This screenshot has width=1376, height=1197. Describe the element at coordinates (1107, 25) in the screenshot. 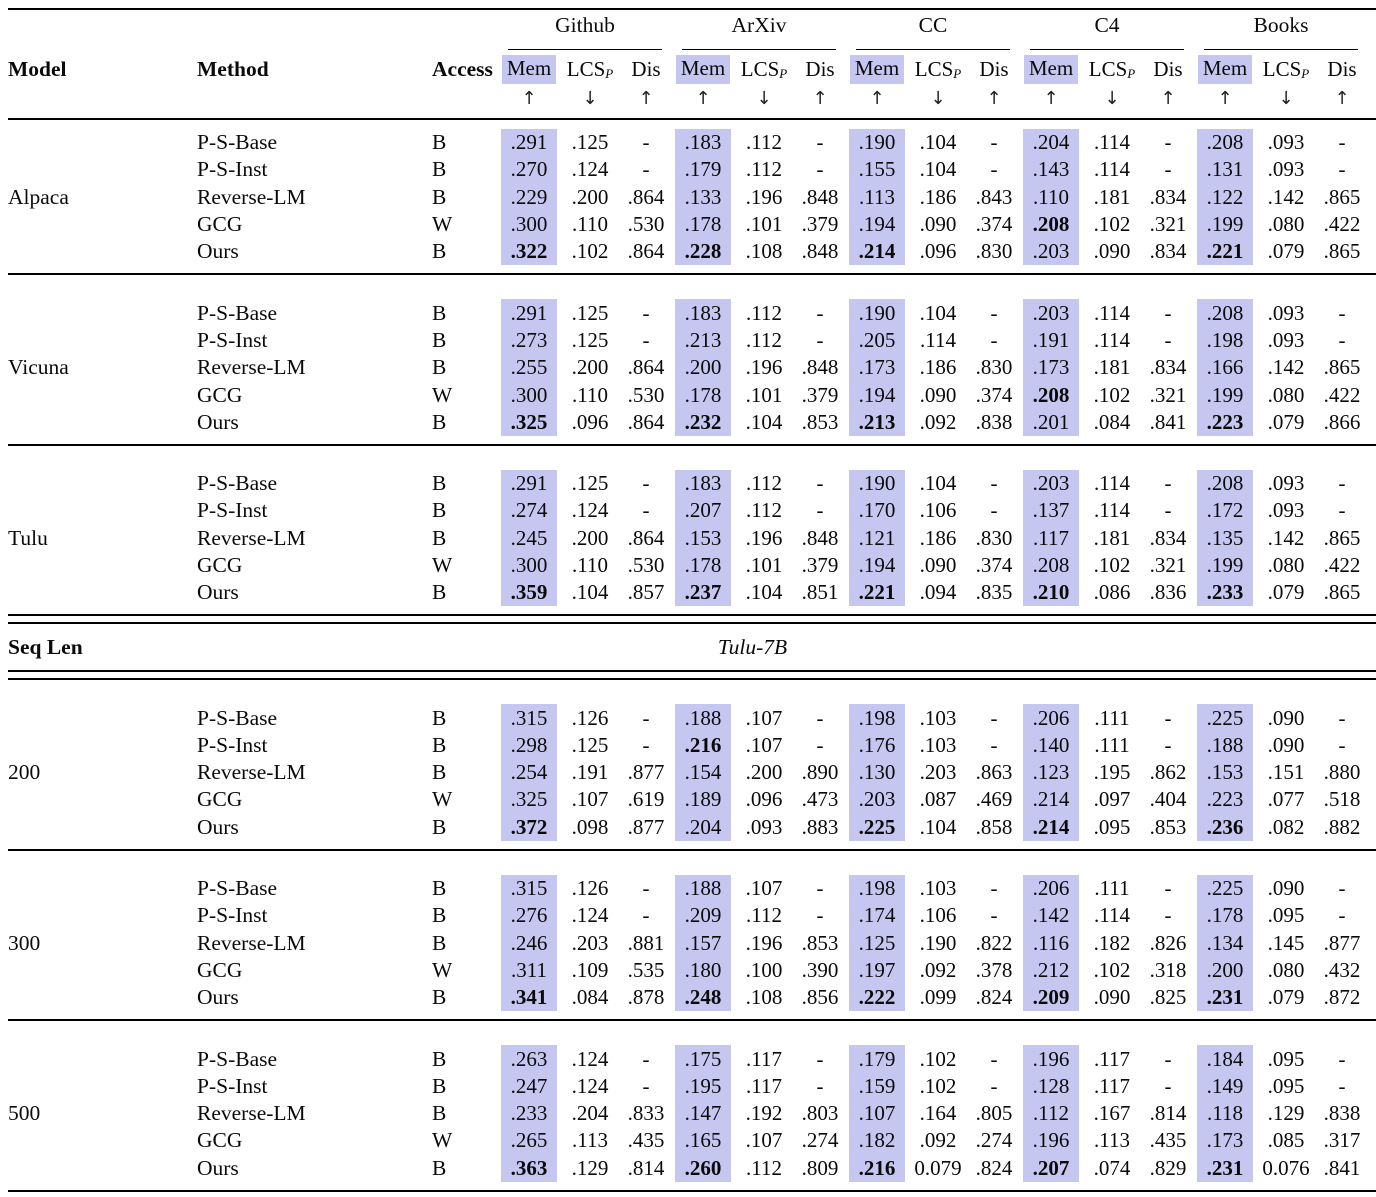

I see `group-name: C4` at that location.